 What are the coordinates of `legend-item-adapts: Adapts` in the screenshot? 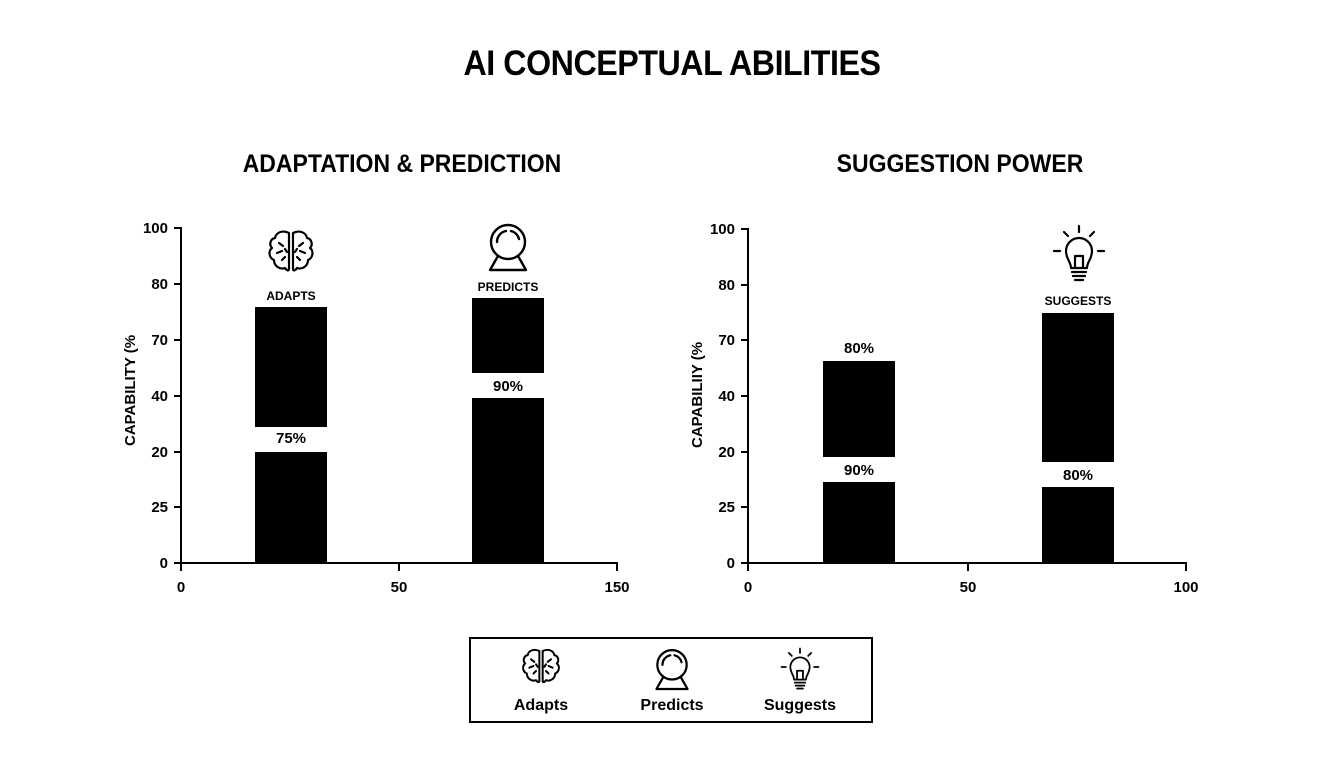 It's located at (541, 681).